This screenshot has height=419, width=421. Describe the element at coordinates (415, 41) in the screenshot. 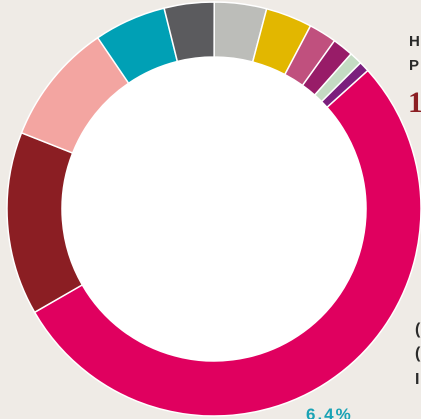

I see `header-line-1: H` at that location.